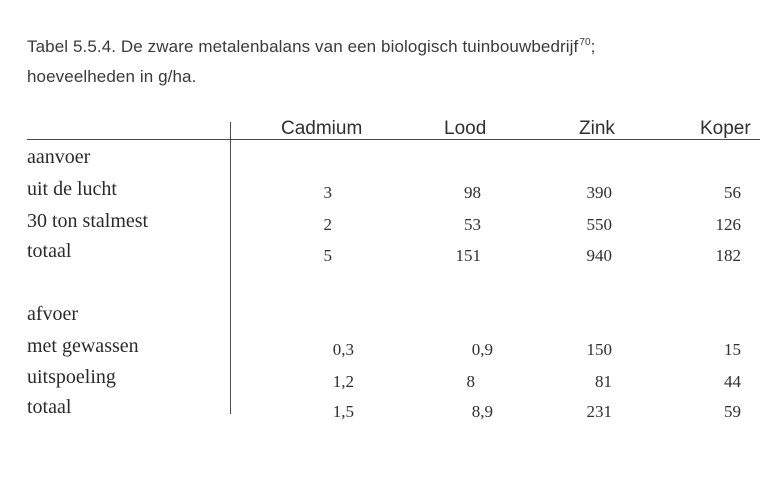 The height and width of the screenshot is (480, 782). Describe the element at coordinates (53, 314) in the screenshot. I see `section-title-afvoer: afvoer` at that location.